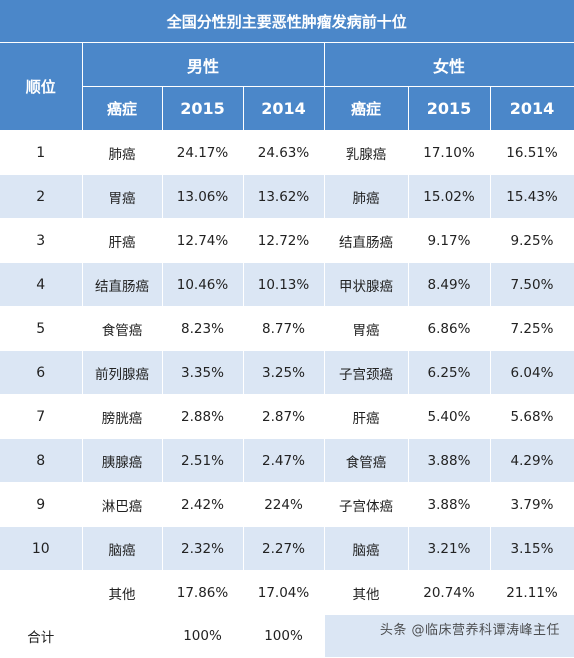 The width and height of the screenshot is (574, 658). Describe the element at coordinates (532, 328) in the screenshot. I see `female-2014-value: 7.25%` at that location.